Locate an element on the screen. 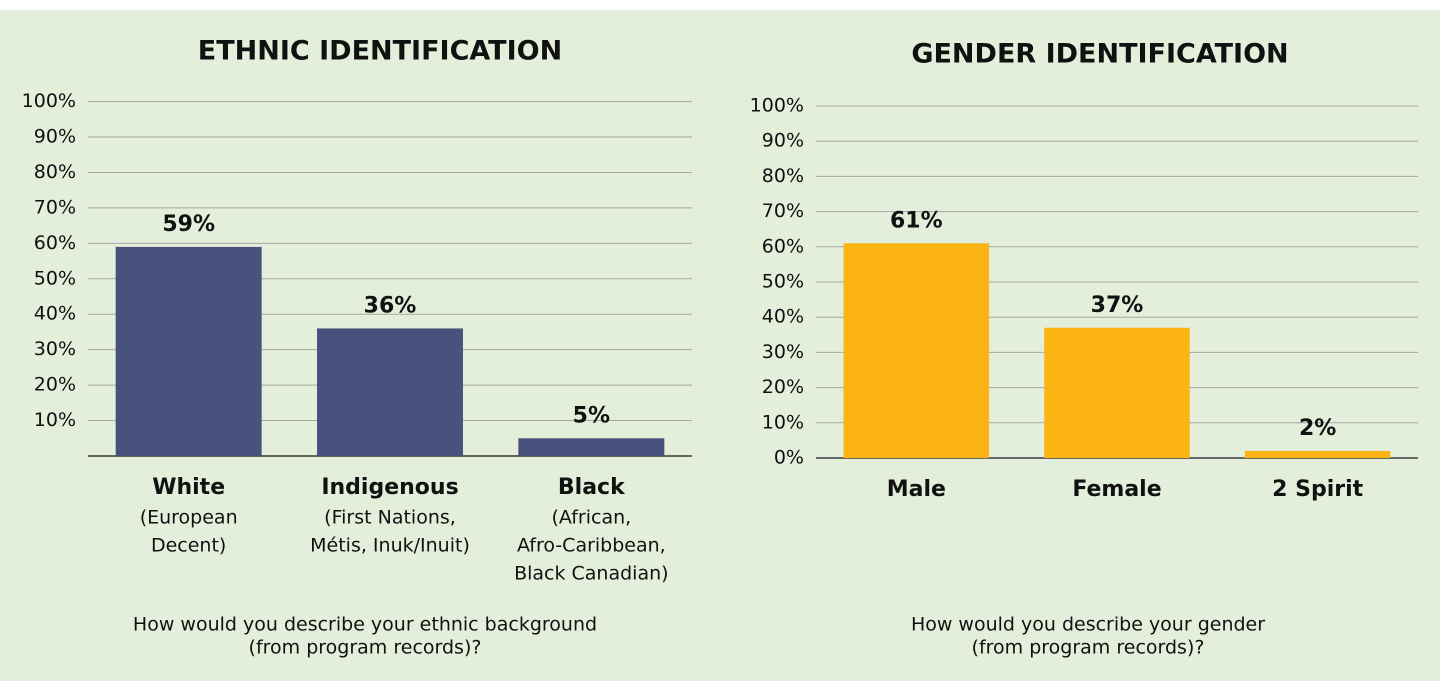 The width and height of the screenshot is (1452, 681). value-label: 36% is located at coordinates (390, 305).